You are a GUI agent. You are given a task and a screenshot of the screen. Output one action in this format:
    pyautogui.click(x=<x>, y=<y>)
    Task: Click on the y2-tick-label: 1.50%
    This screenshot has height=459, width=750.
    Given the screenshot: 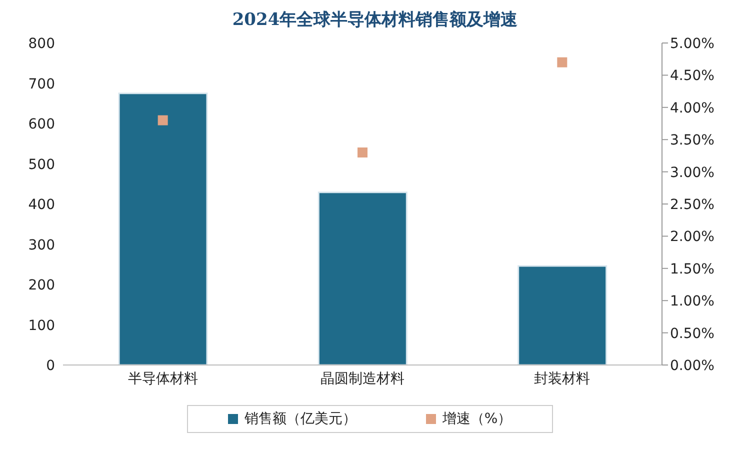 What is the action you would take?
    pyautogui.click(x=692, y=269)
    